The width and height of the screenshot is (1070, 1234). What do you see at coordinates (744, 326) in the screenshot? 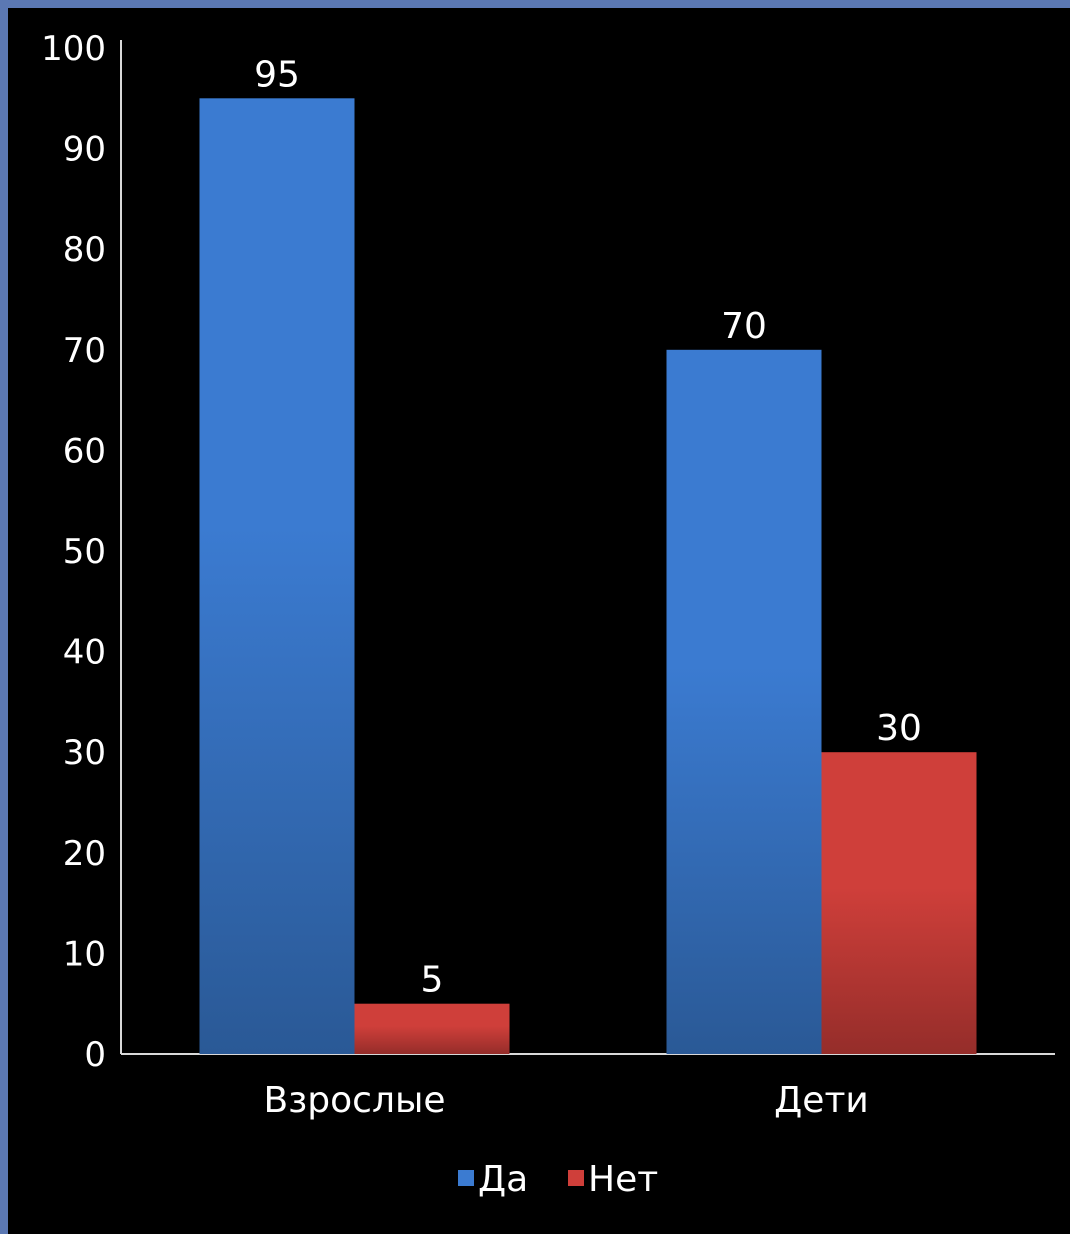
I see `data-label: 70` at bounding box center [744, 326].